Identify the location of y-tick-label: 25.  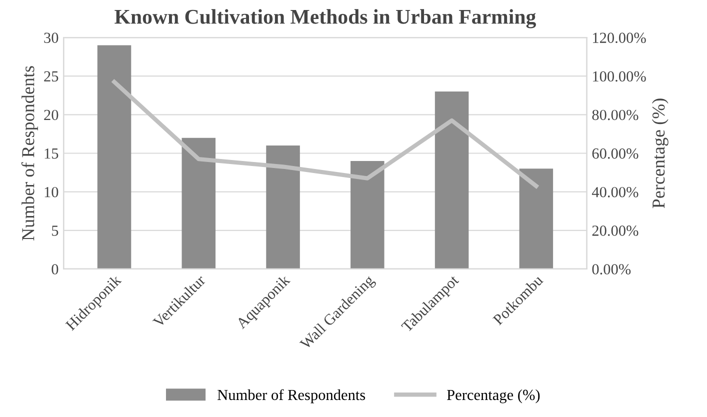
(51, 76).